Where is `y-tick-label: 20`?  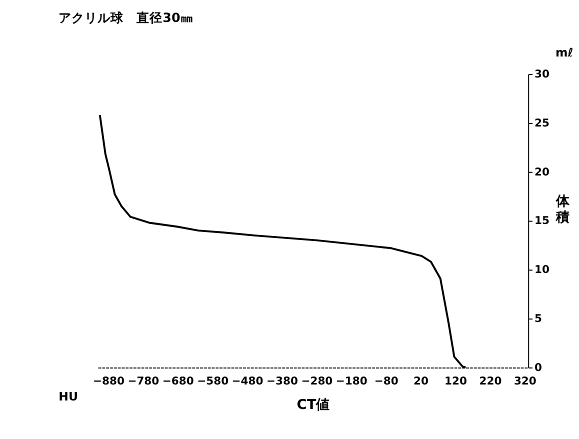 y-tick-label: 20 is located at coordinates (542, 171).